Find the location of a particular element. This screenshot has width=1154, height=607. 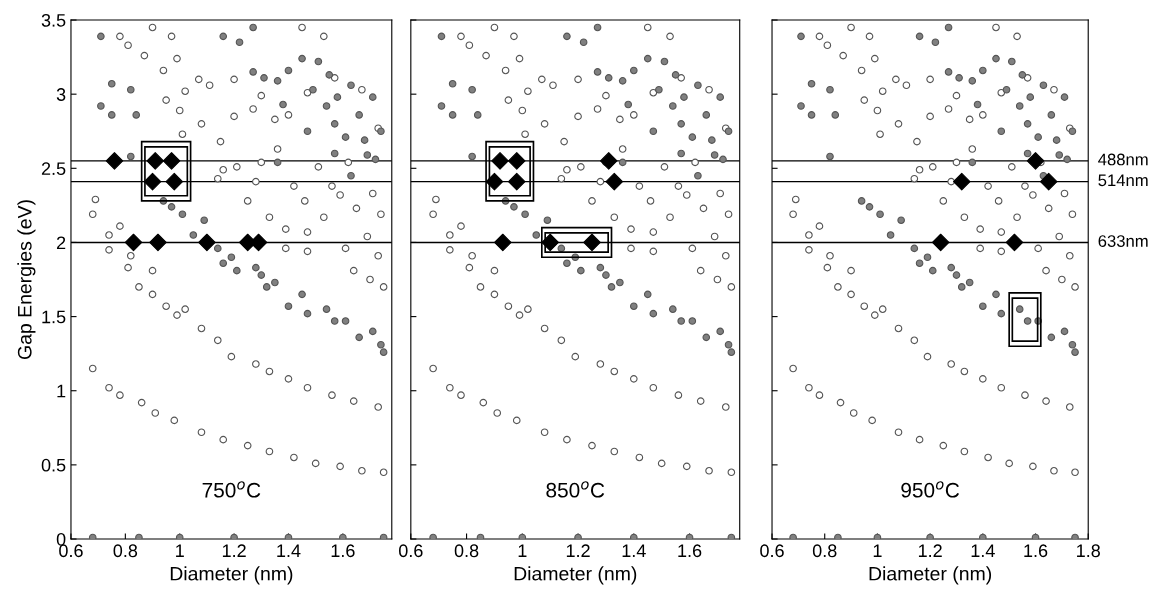

ref-line-label: 514nm is located at coordinates (1123, 180).